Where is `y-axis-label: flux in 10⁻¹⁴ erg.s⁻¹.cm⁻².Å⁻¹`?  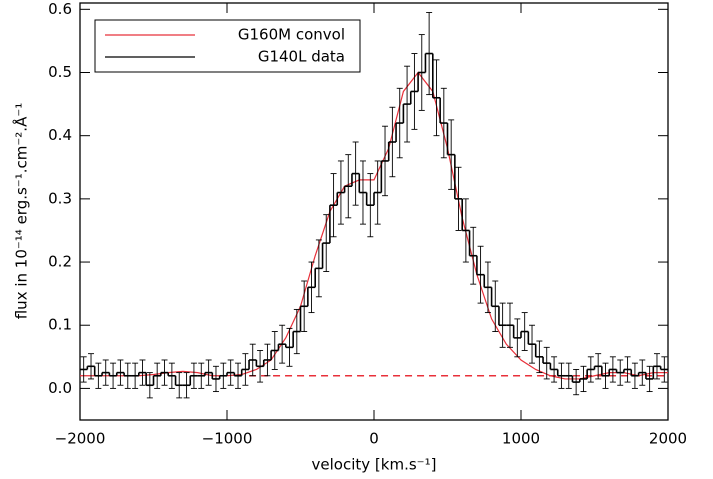 y-axis-label: flux in 10⁻¹⁴ erg.s⁻¹.cm⁻².Å⁻¹ is located at coordinates (21, 211).